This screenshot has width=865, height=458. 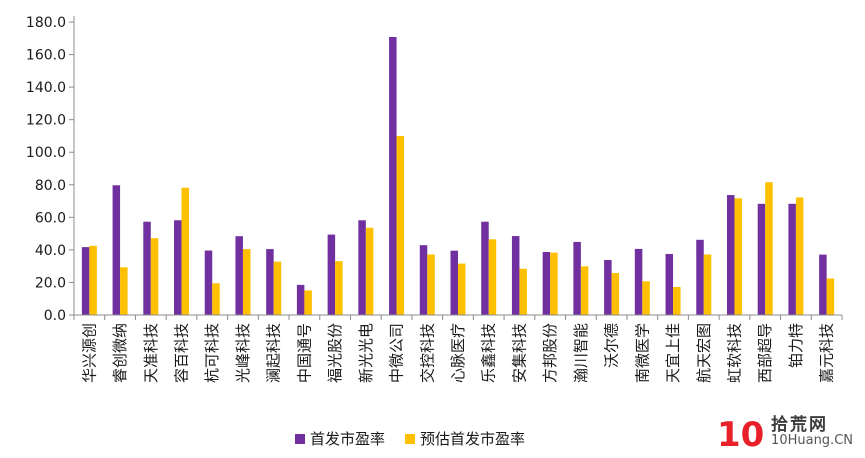 I want to click on x-tick-label: 南微医学, so click(x=642, y=353).